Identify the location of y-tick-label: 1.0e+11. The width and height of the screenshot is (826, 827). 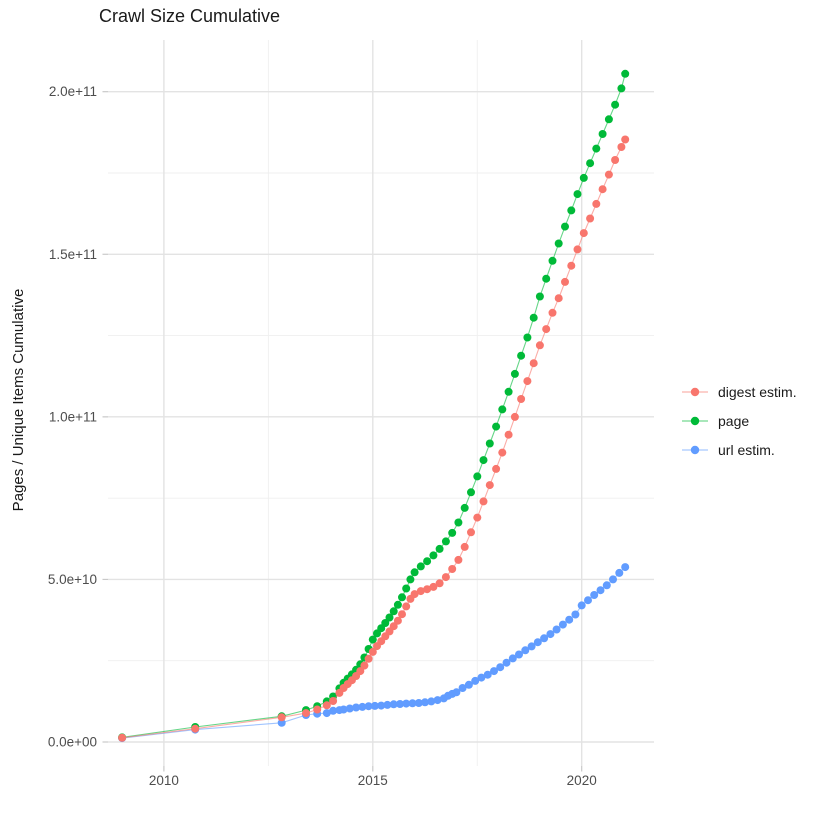
(73, 416).